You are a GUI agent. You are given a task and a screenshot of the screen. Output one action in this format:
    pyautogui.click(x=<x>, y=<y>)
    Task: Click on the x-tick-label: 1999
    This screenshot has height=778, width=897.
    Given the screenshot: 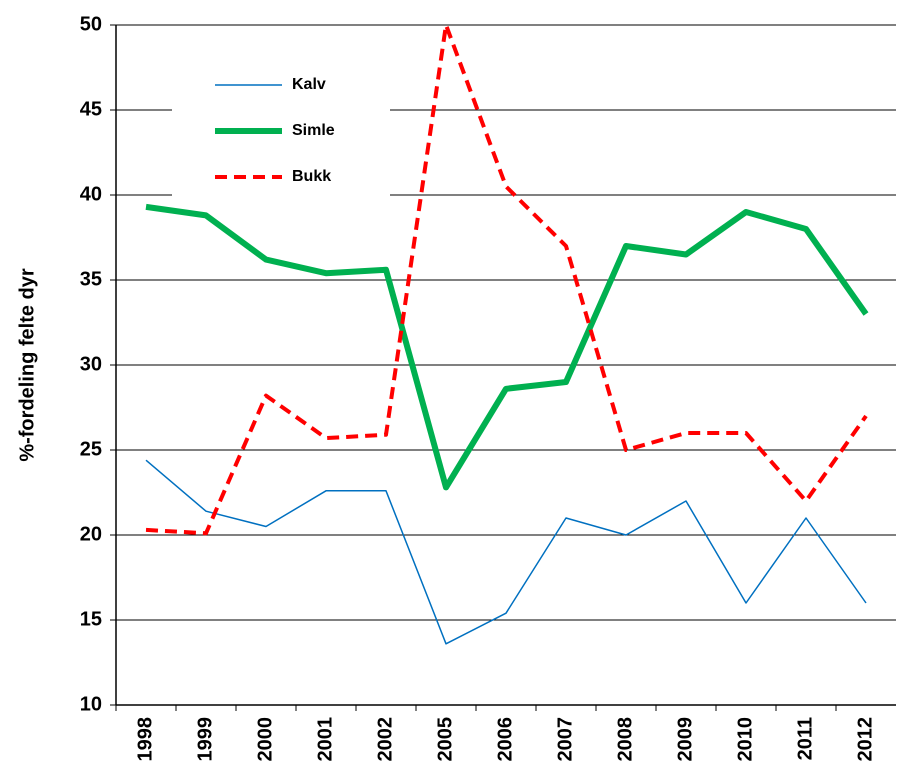 What is the action you would take?
    pyautogui.click(x=205, y=739)
    